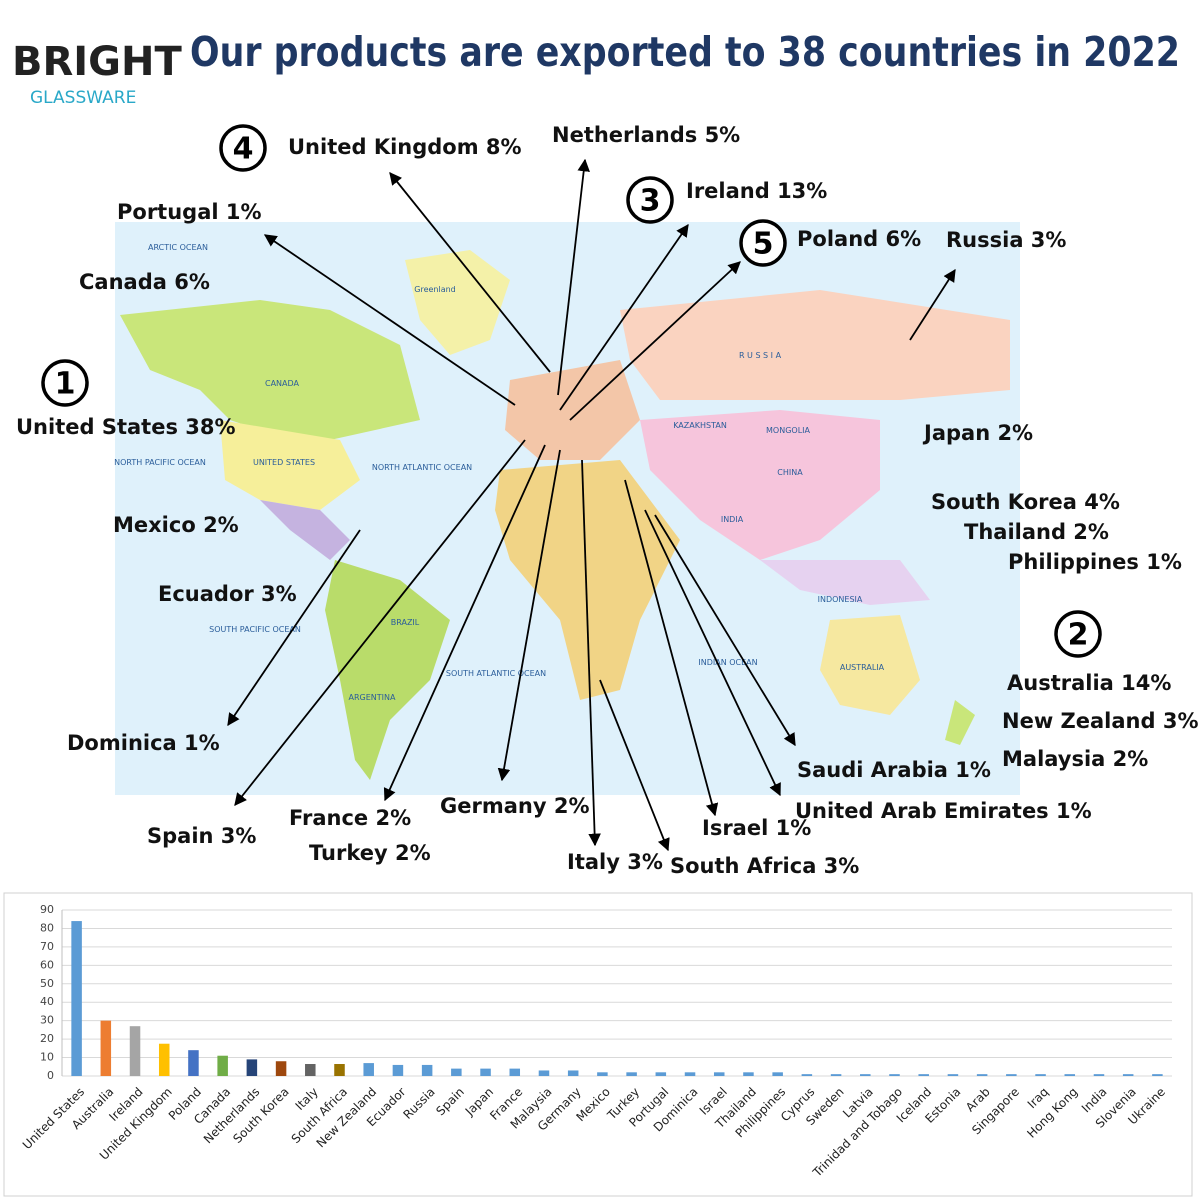 This screenshot has height=1200, width=1200. I want to click on map-label: INDONESIA, so click(840, 599).